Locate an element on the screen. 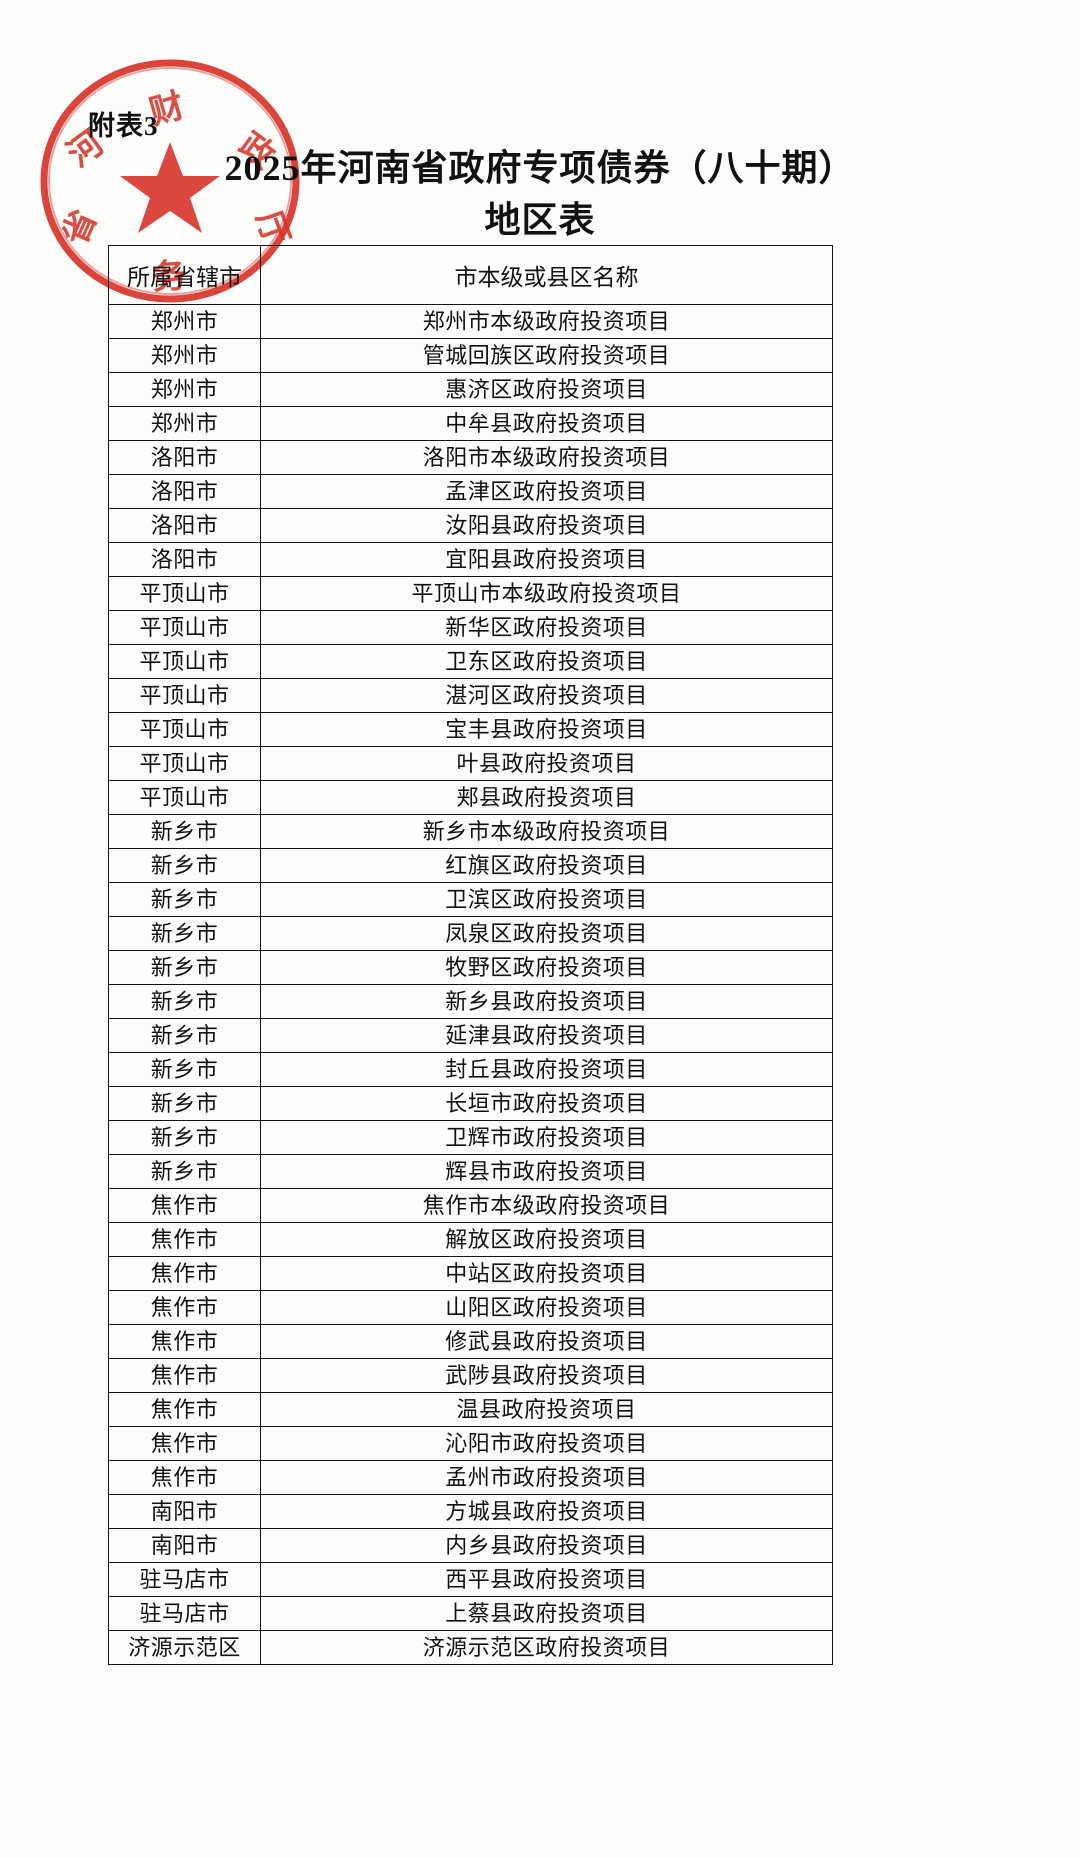 This screenshot has height=1858, width=1080. table-row: 郑州市 郑州市本级政府投资项目 is located at coordinates (470, 321).